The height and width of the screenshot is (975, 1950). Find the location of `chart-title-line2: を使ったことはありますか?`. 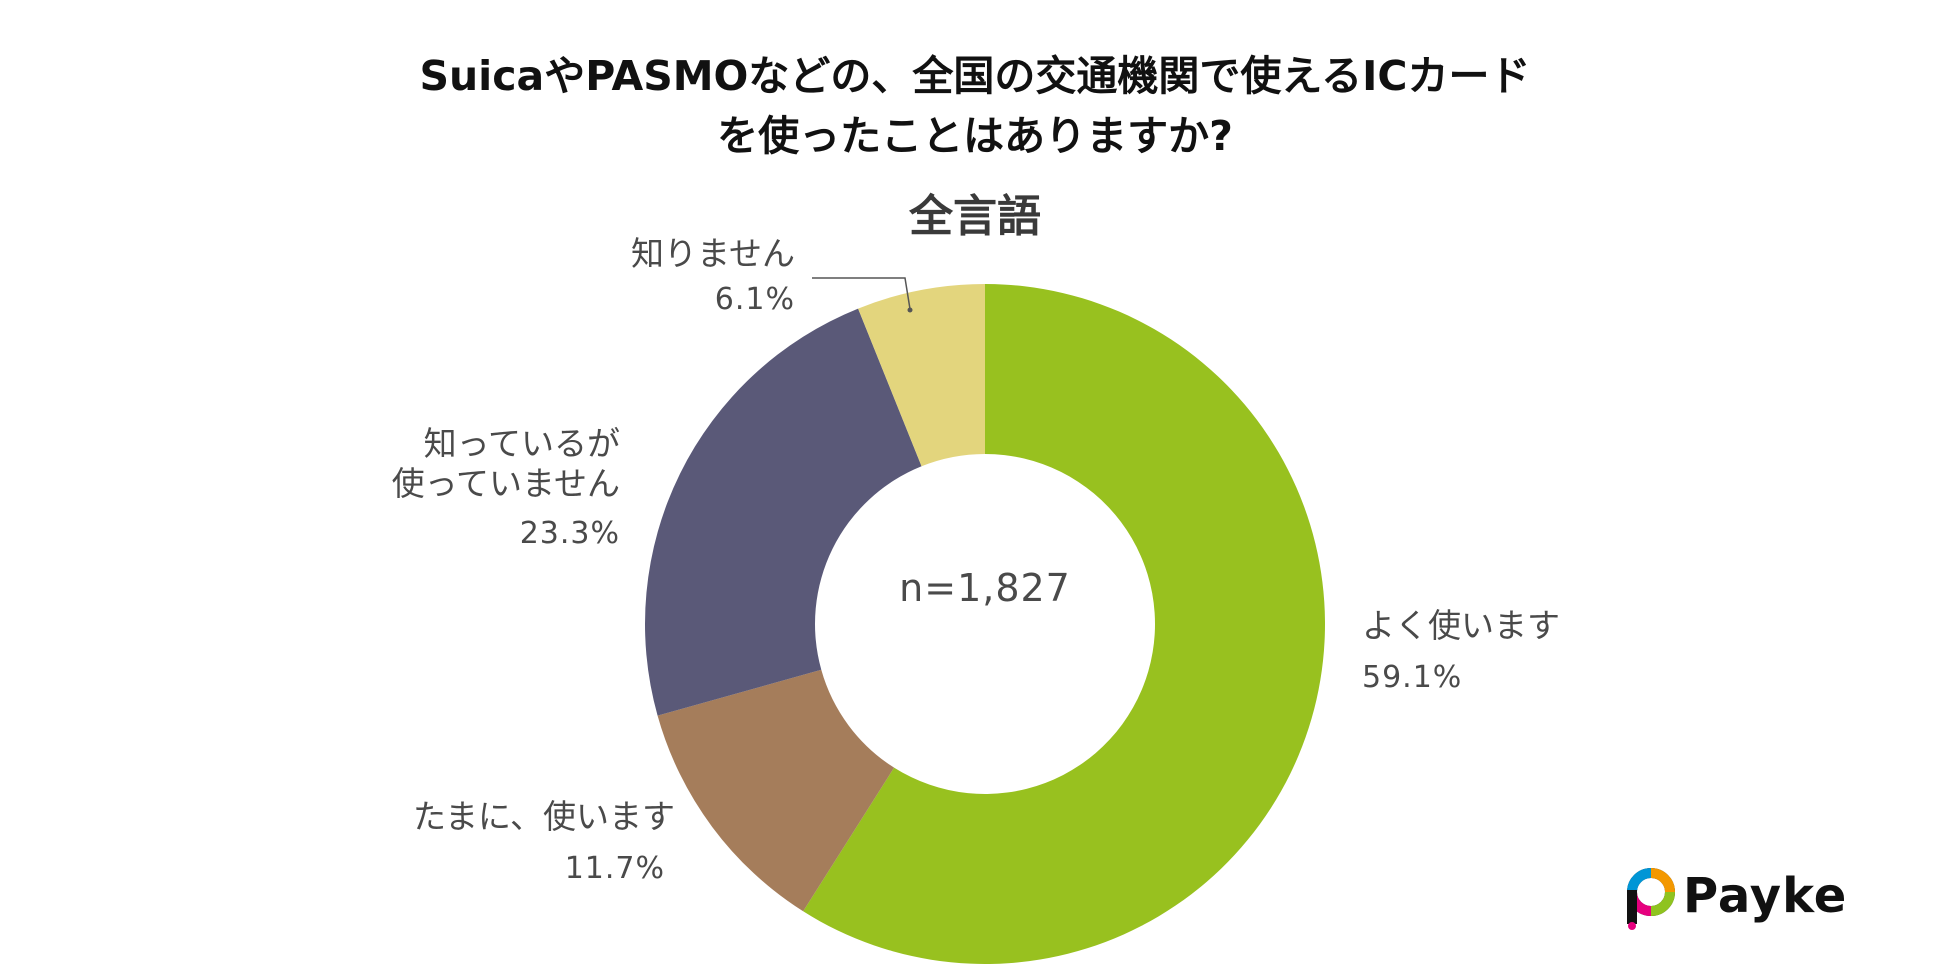

chart-title-line2: を使ったことはありますか? is located at coordinates (975, 136).